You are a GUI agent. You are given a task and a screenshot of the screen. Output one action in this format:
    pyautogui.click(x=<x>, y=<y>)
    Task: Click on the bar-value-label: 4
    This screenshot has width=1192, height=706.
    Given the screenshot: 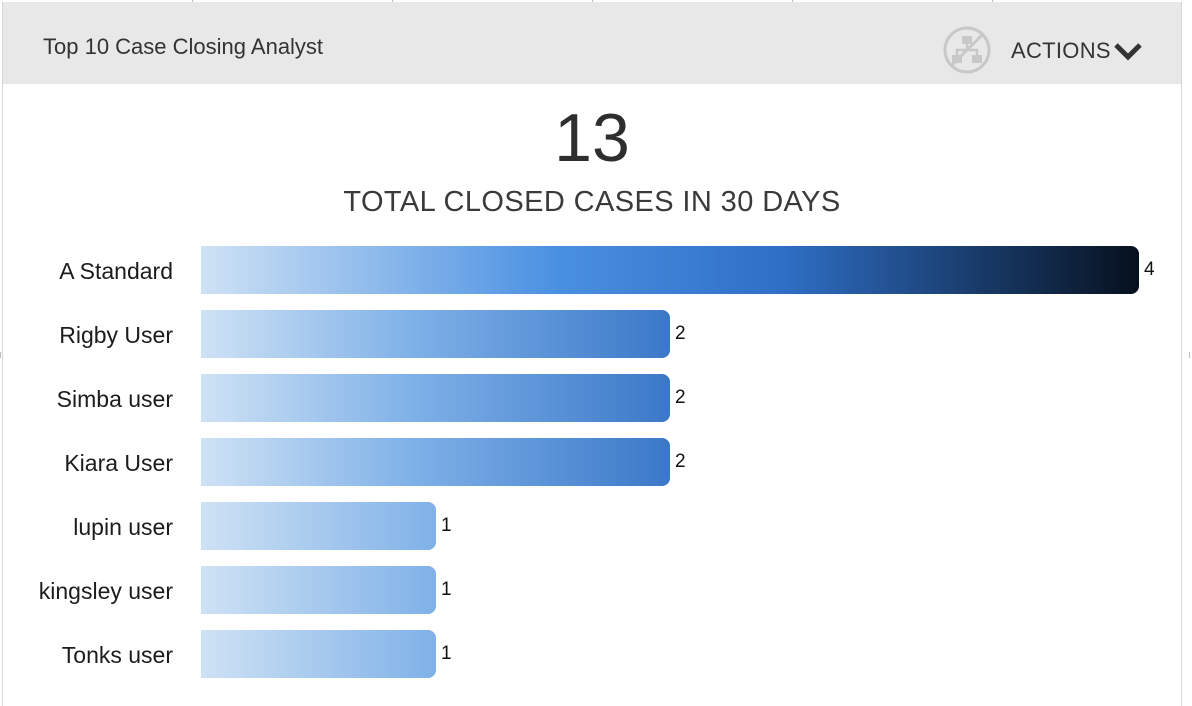 What is the action you would take?
    pyautogui.click(x=1149, y=269)
    